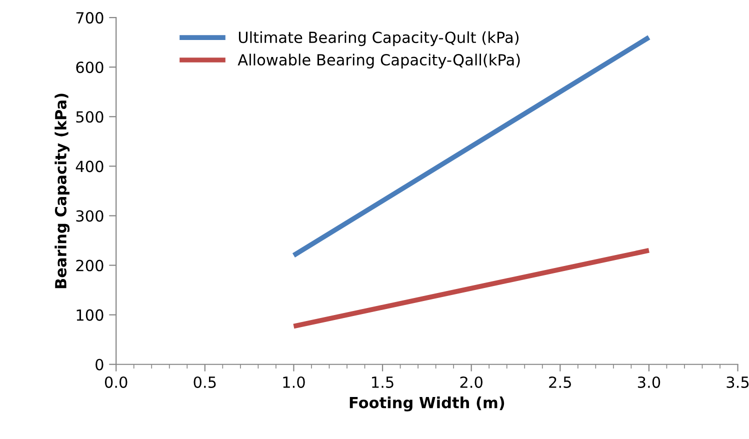  Describe the element at coordinates (100, 364) in the screenshot. I see `y-tick-label: 0` at that location.